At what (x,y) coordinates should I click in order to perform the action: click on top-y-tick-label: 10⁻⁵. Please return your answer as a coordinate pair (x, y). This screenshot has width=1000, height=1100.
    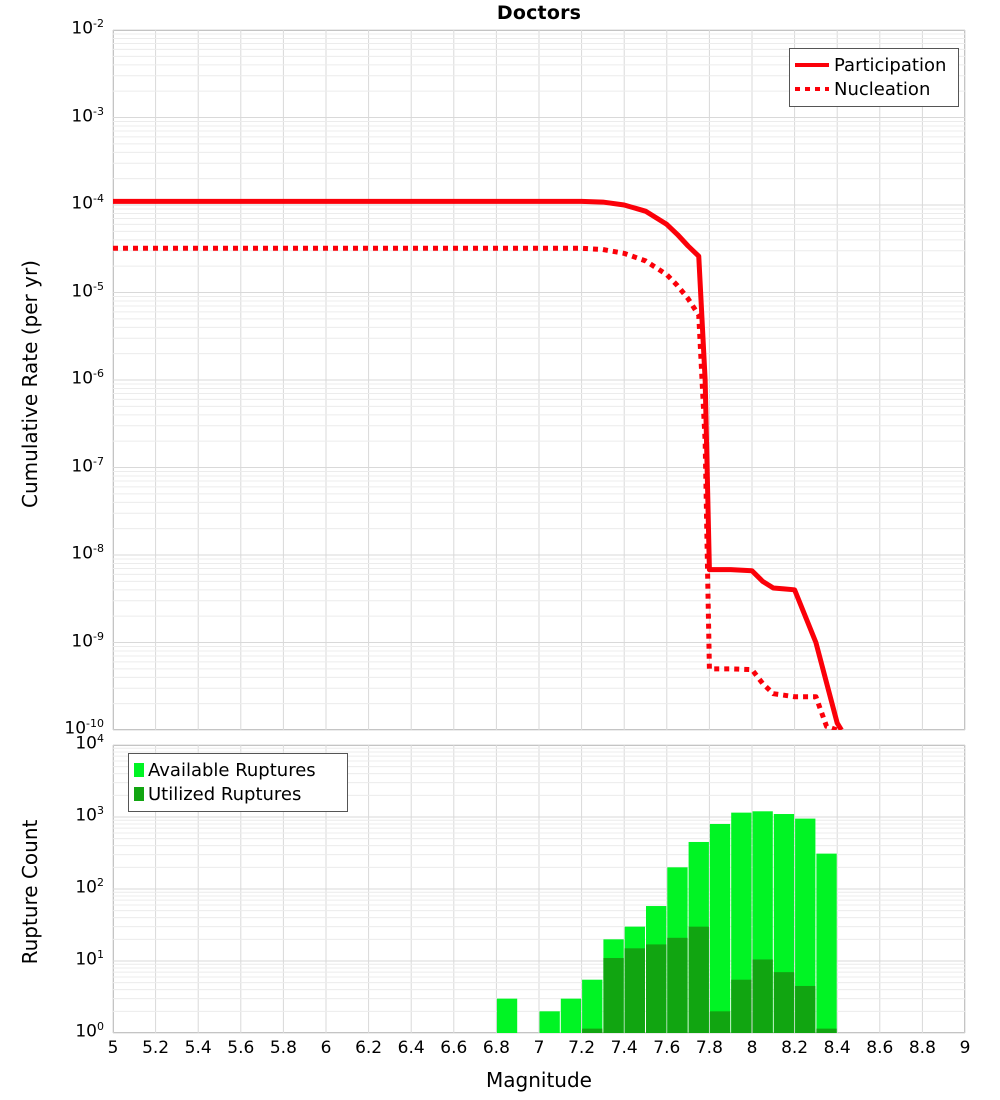
    Looking at the image, I should click on (87, 290).